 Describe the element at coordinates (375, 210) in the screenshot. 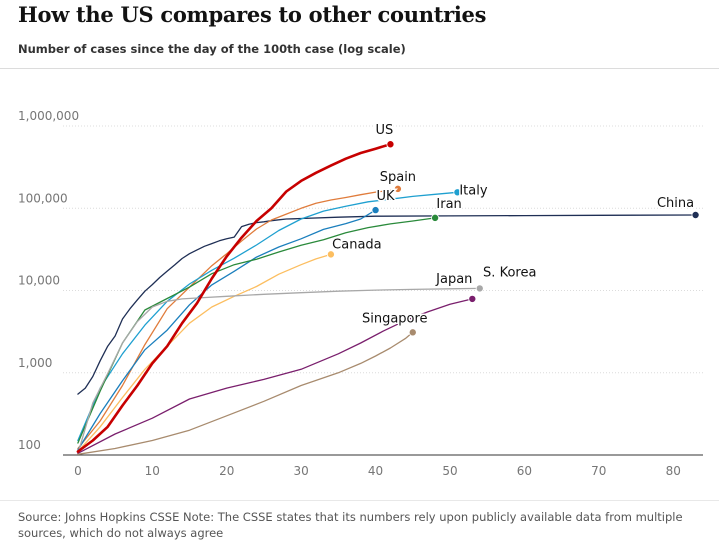

I see `end-dot-uk` at that location.